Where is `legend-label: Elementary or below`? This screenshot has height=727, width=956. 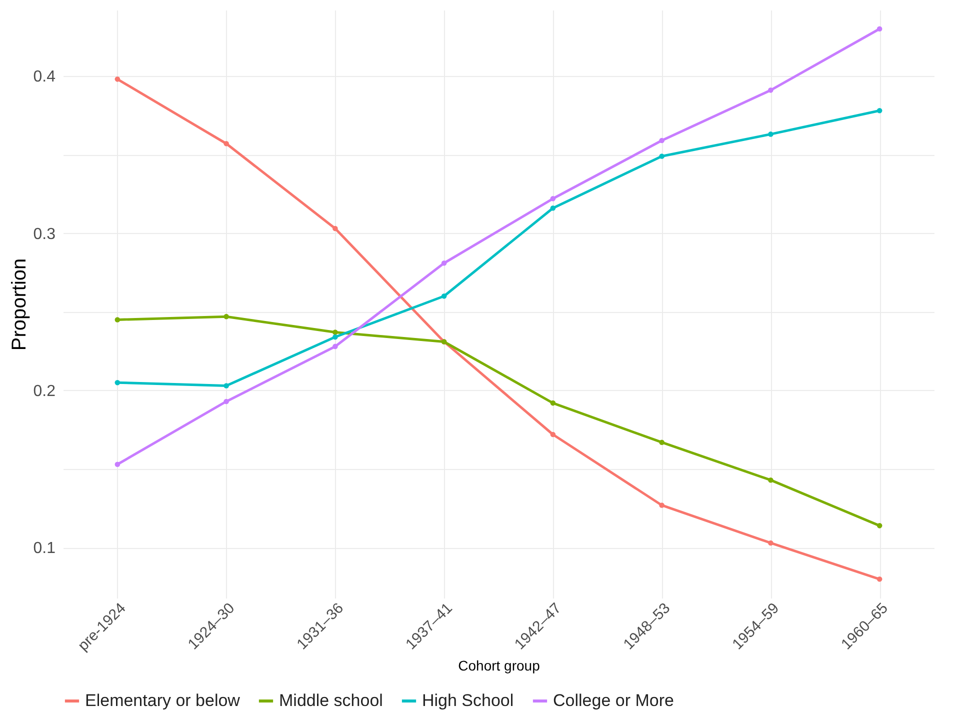 legend-label: Elementary or below is located at coordinates (163, 700).